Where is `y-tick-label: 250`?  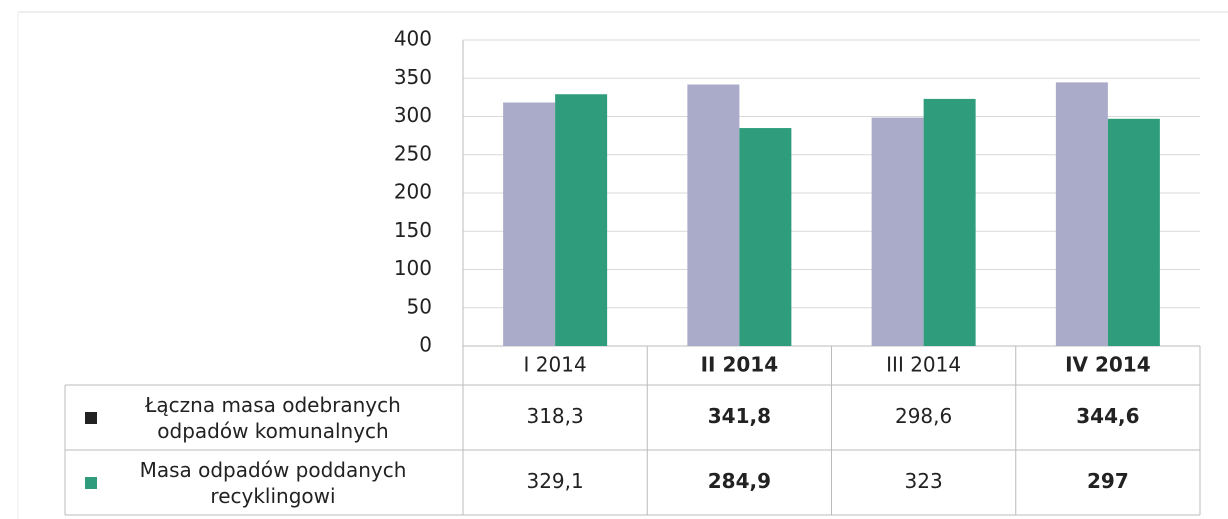
y-tick-label: 250 is located at coordinates (413, 153).